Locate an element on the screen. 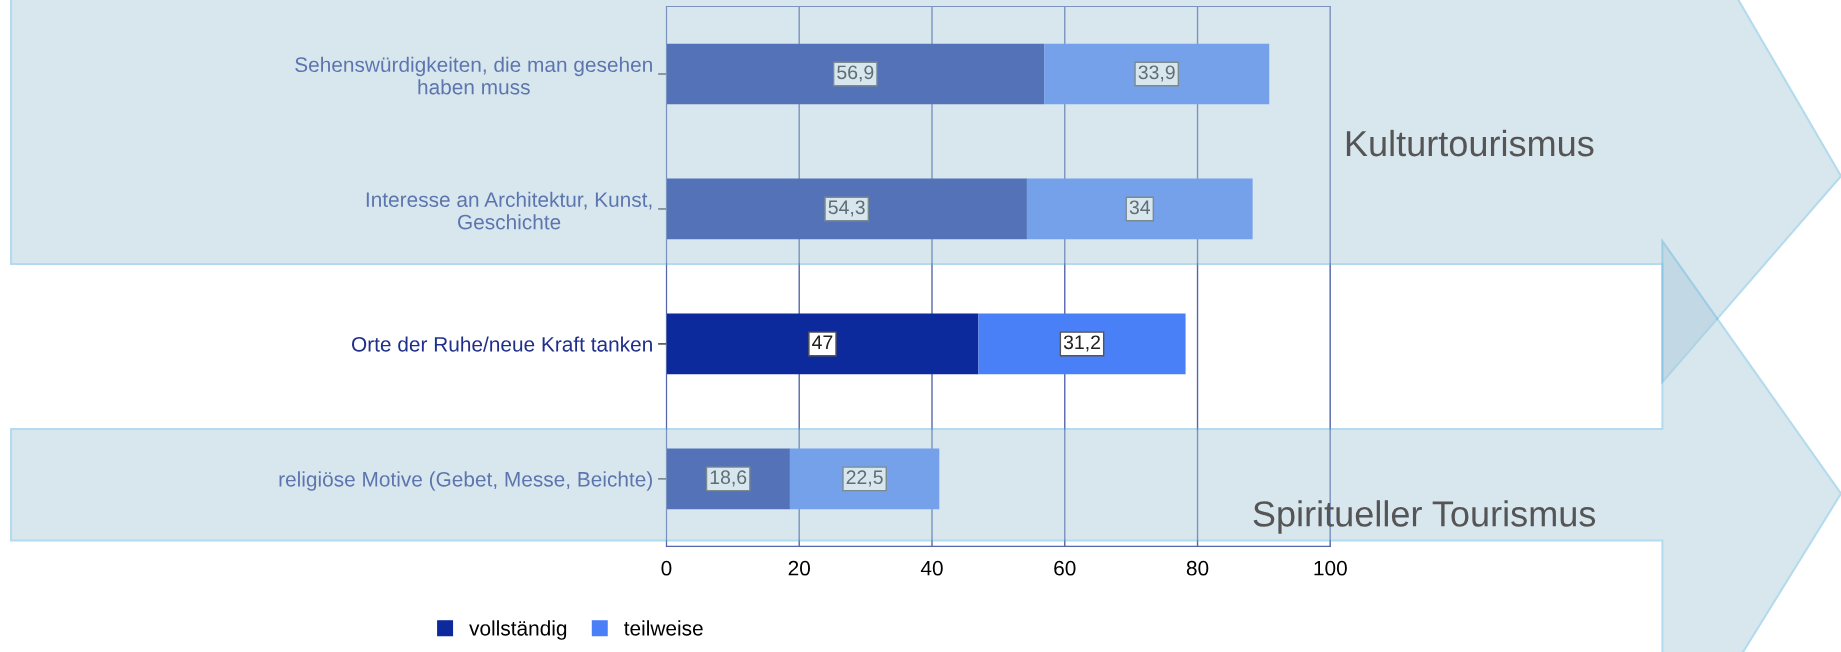  x-tick-label: 40 is located at coordinates (931, 568).